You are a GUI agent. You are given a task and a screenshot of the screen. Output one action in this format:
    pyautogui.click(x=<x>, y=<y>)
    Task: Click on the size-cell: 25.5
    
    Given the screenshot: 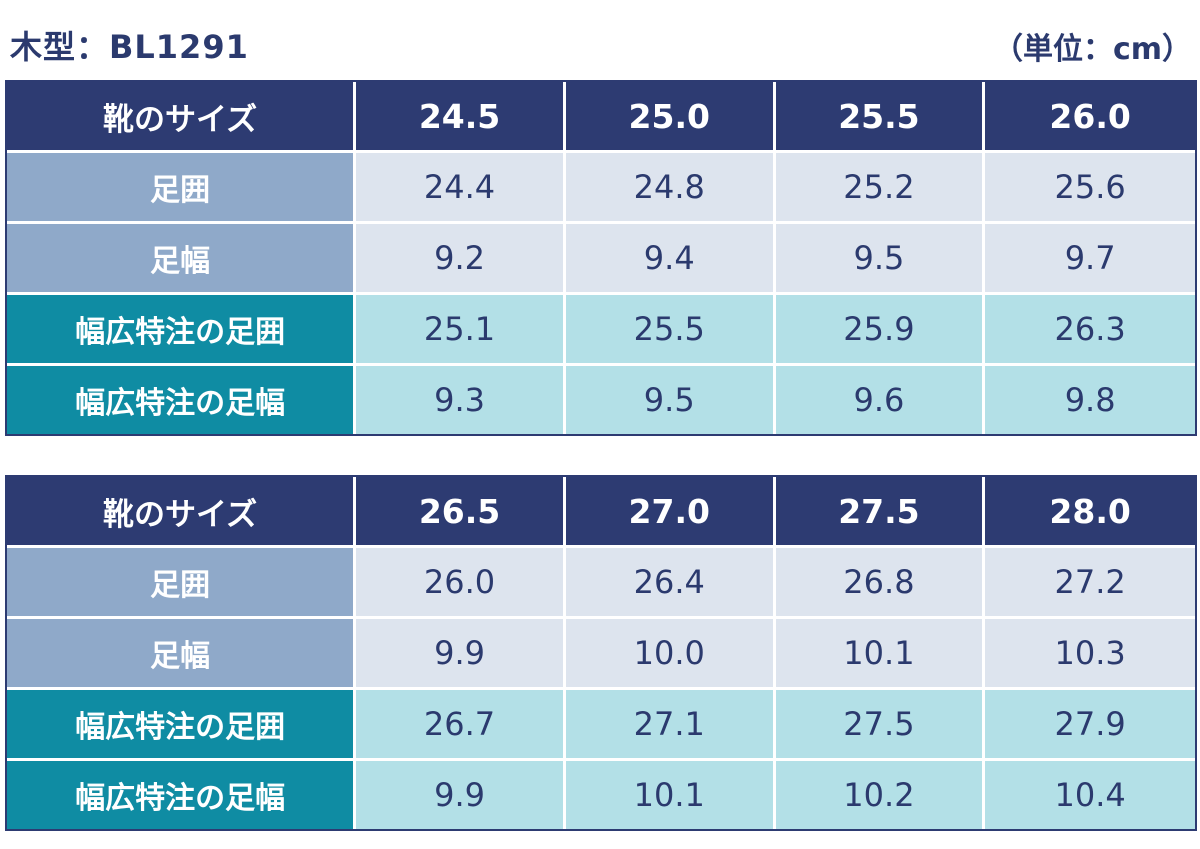 What is the action you would take?
    pyautogui.click(x=880, y=117)
    